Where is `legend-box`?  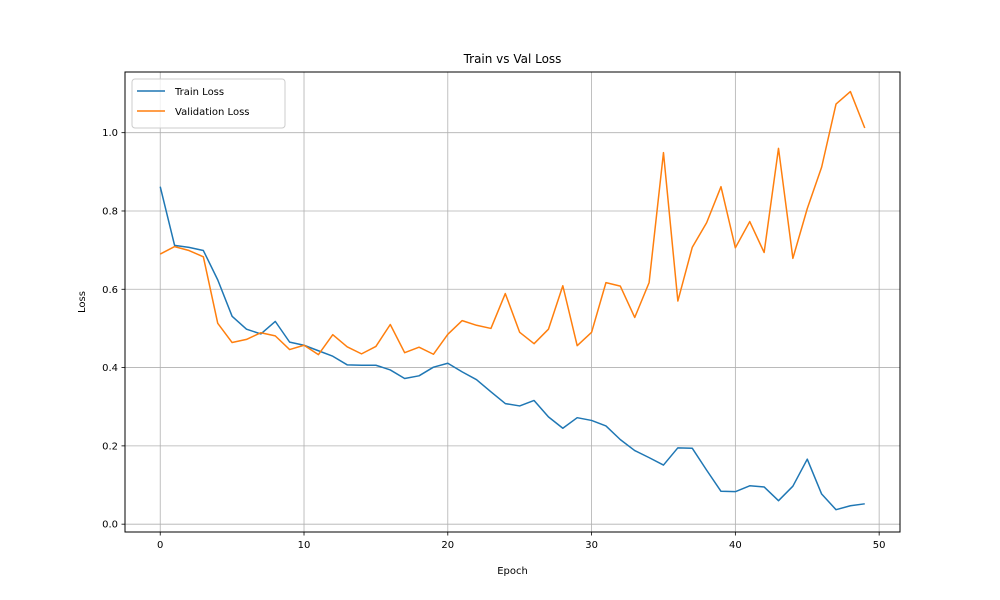 legend-box is located at coordinates (208, 103).